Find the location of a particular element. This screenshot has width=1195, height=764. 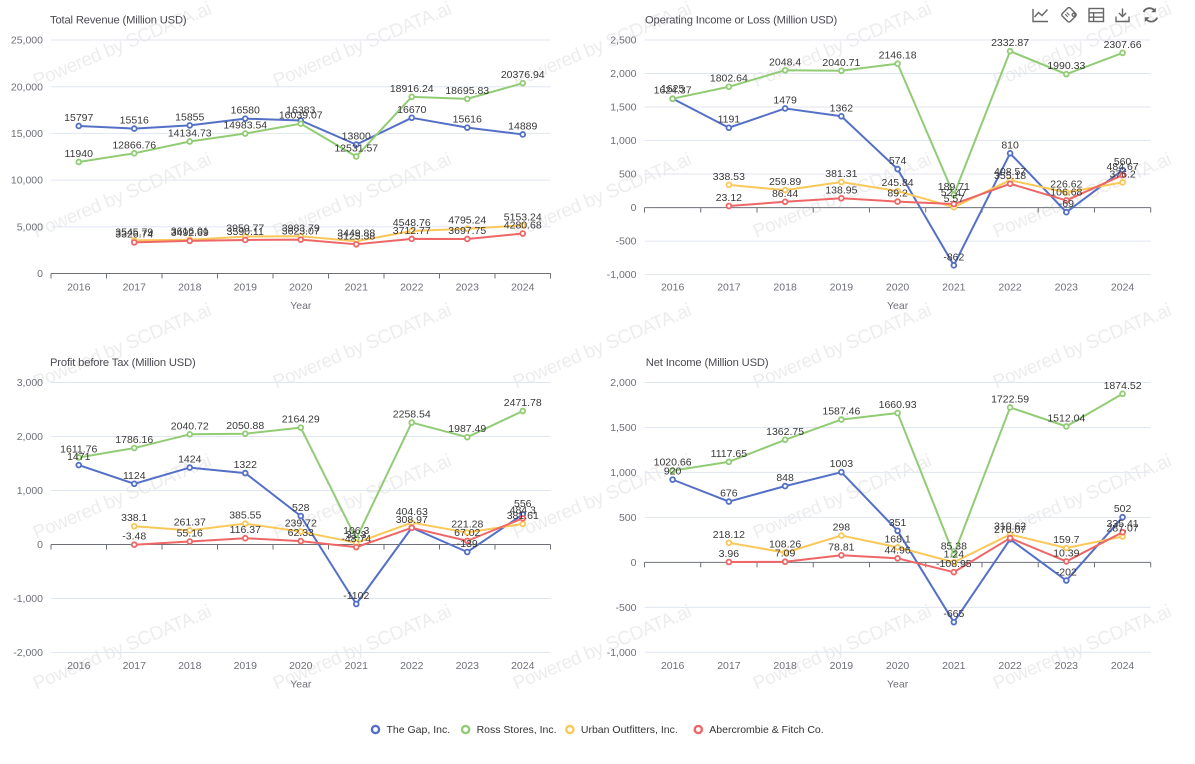

svg-text: 408.57 is located at coordinates (1010, 172).